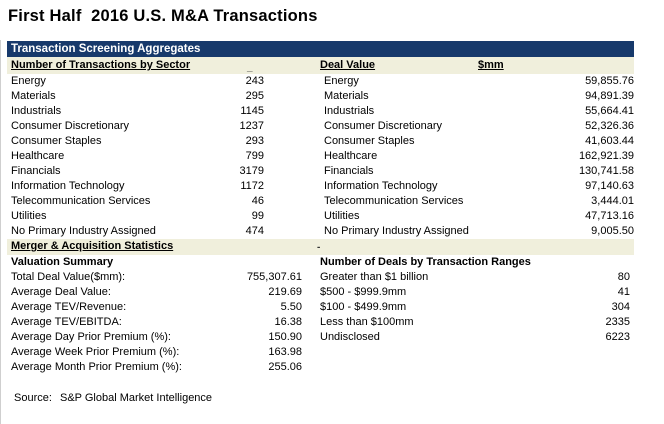 Image resolution: width=664 pixels, height=424 pixels. I want to click on range-value: 2335, so click(617, 322).